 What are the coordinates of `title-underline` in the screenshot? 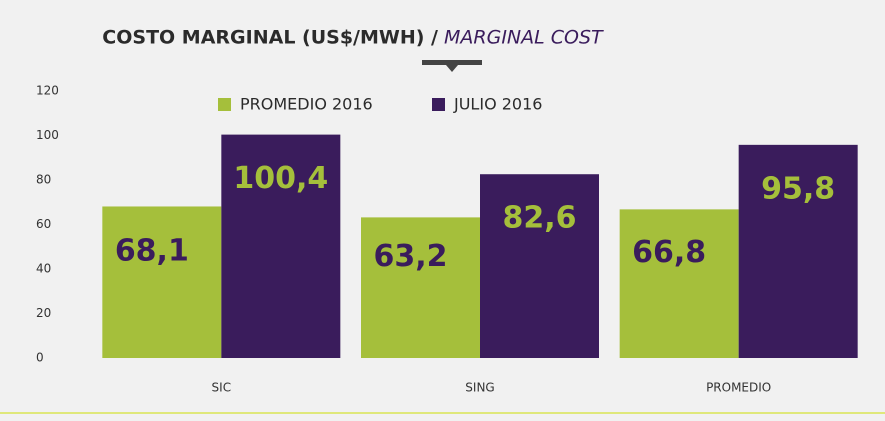 It's located at (452, 62).